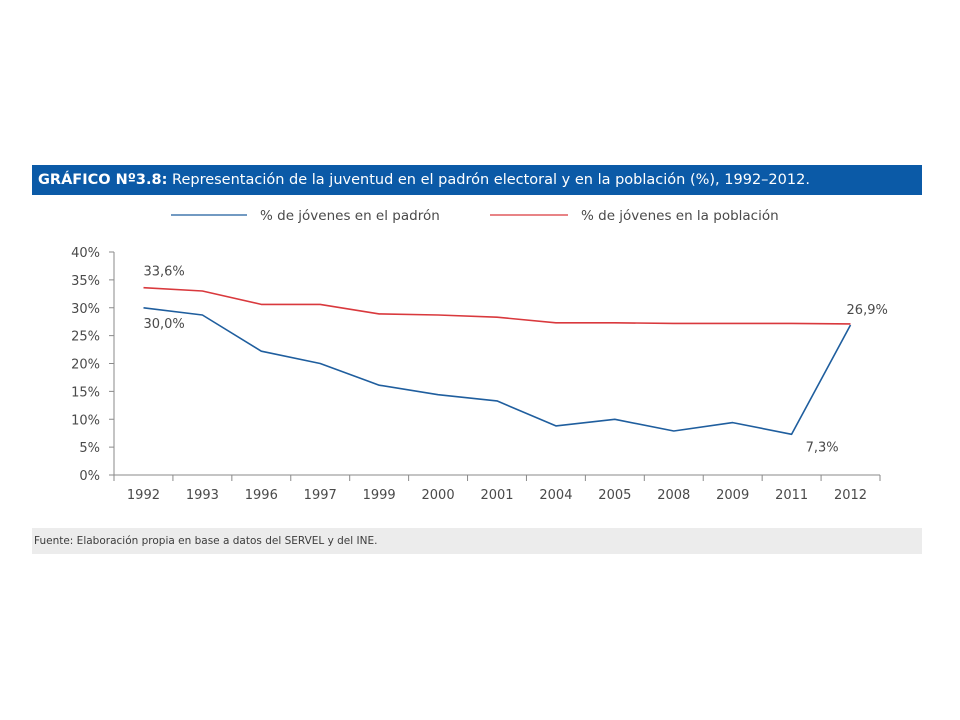 Image resolution: width=960 pixels, height=720 pixels. I want to click on chart-number-label: GRÁFICO Nº3.8:, so click(103, 180).